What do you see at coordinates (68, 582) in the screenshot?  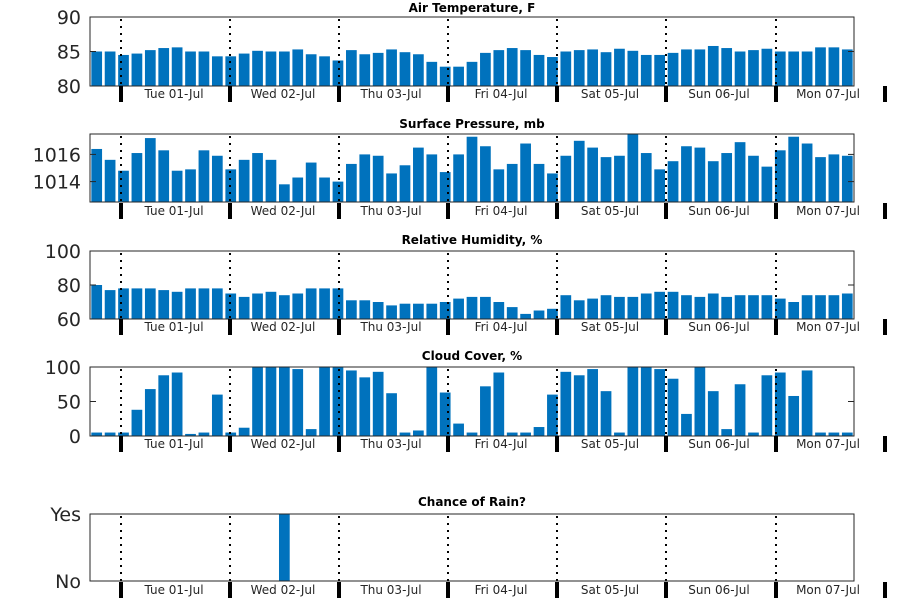 I see `y-tick-label: No` at bounding box center [68, 582].